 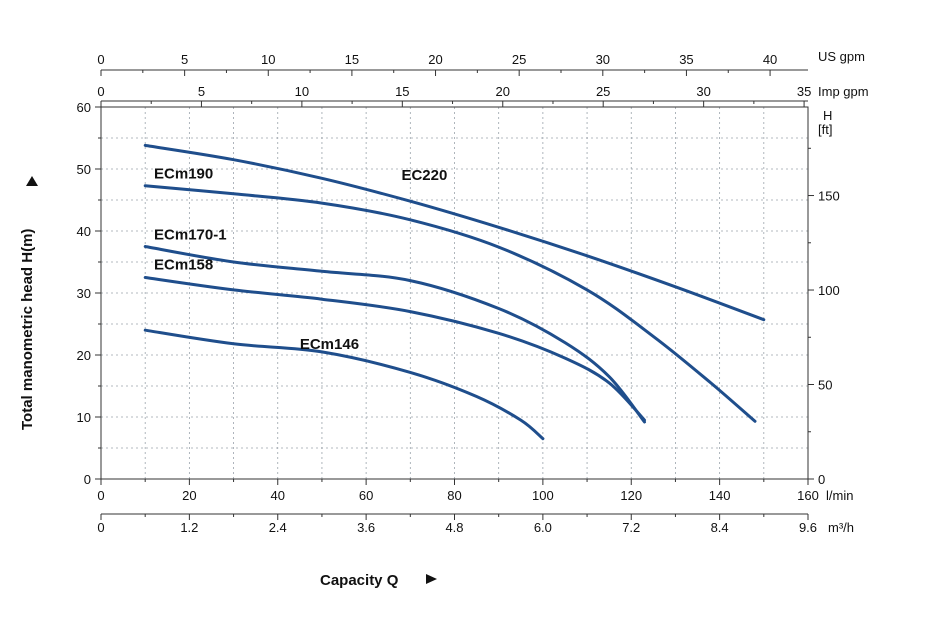 I want to click on us-gpm-tick-label: 20, so click(x=435, y=59).